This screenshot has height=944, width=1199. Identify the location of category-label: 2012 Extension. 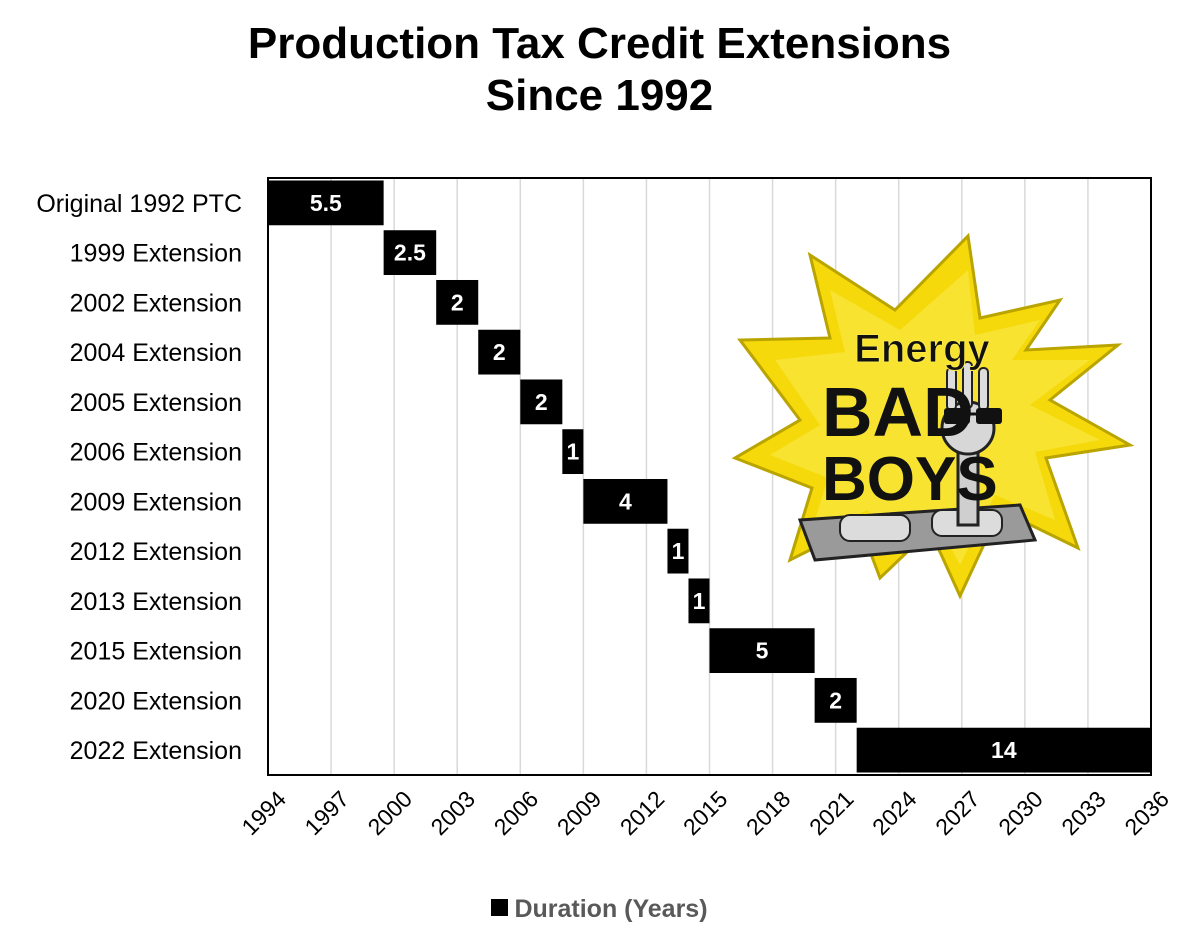
(156, 552).